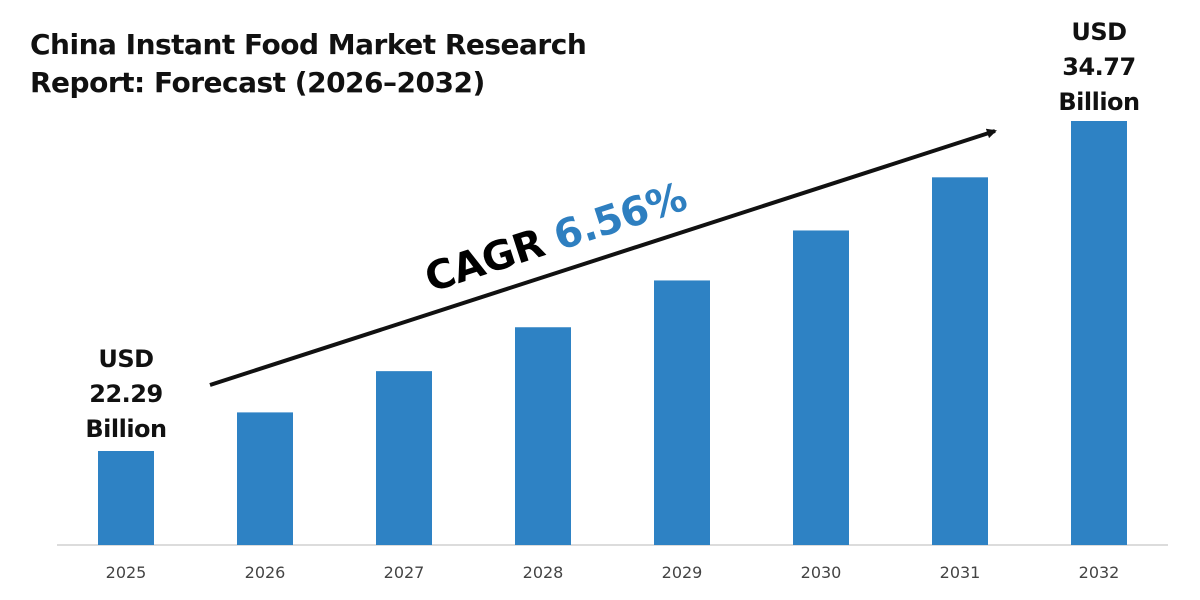  I want to click on end-label-line-1: USD, so click(1099, 32).